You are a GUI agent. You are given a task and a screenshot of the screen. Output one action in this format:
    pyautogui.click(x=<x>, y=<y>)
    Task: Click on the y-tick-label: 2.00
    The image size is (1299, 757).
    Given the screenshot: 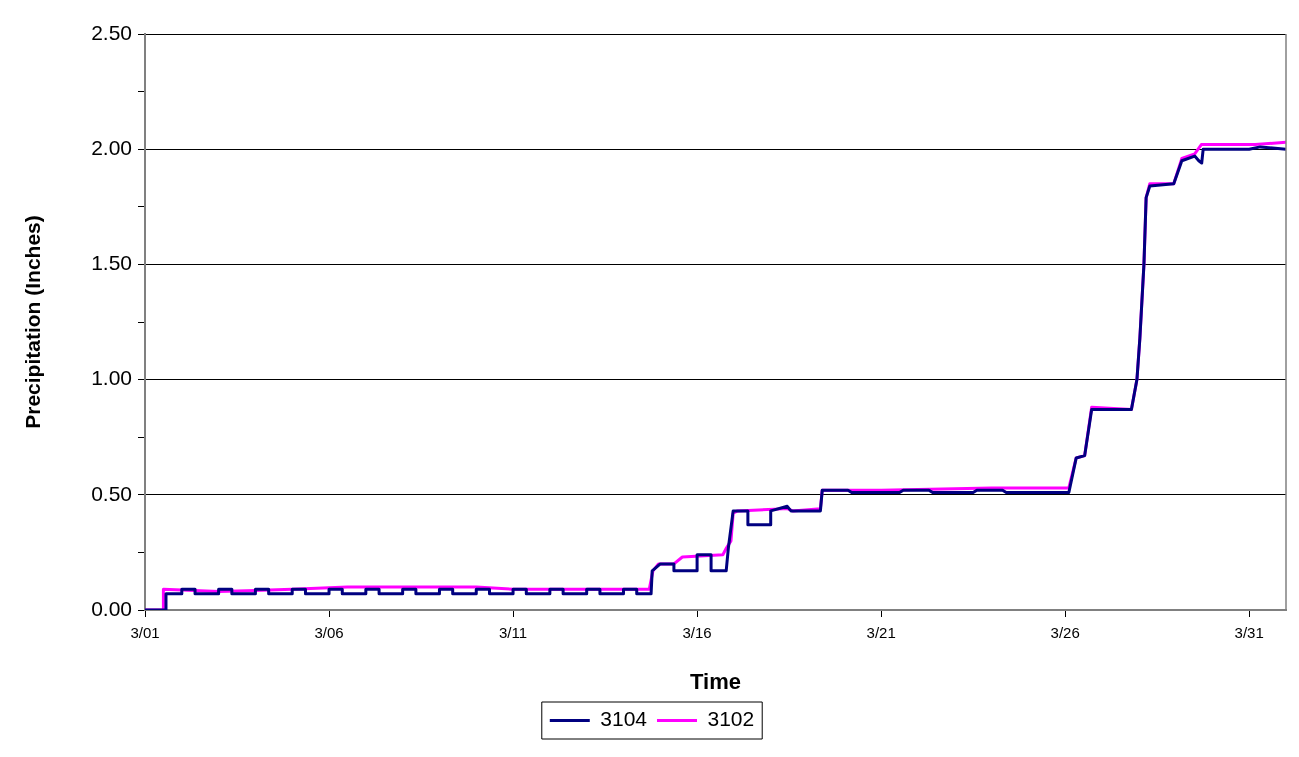 What is the action you would take?
    pyautogui.click(x=111, y=147)
    